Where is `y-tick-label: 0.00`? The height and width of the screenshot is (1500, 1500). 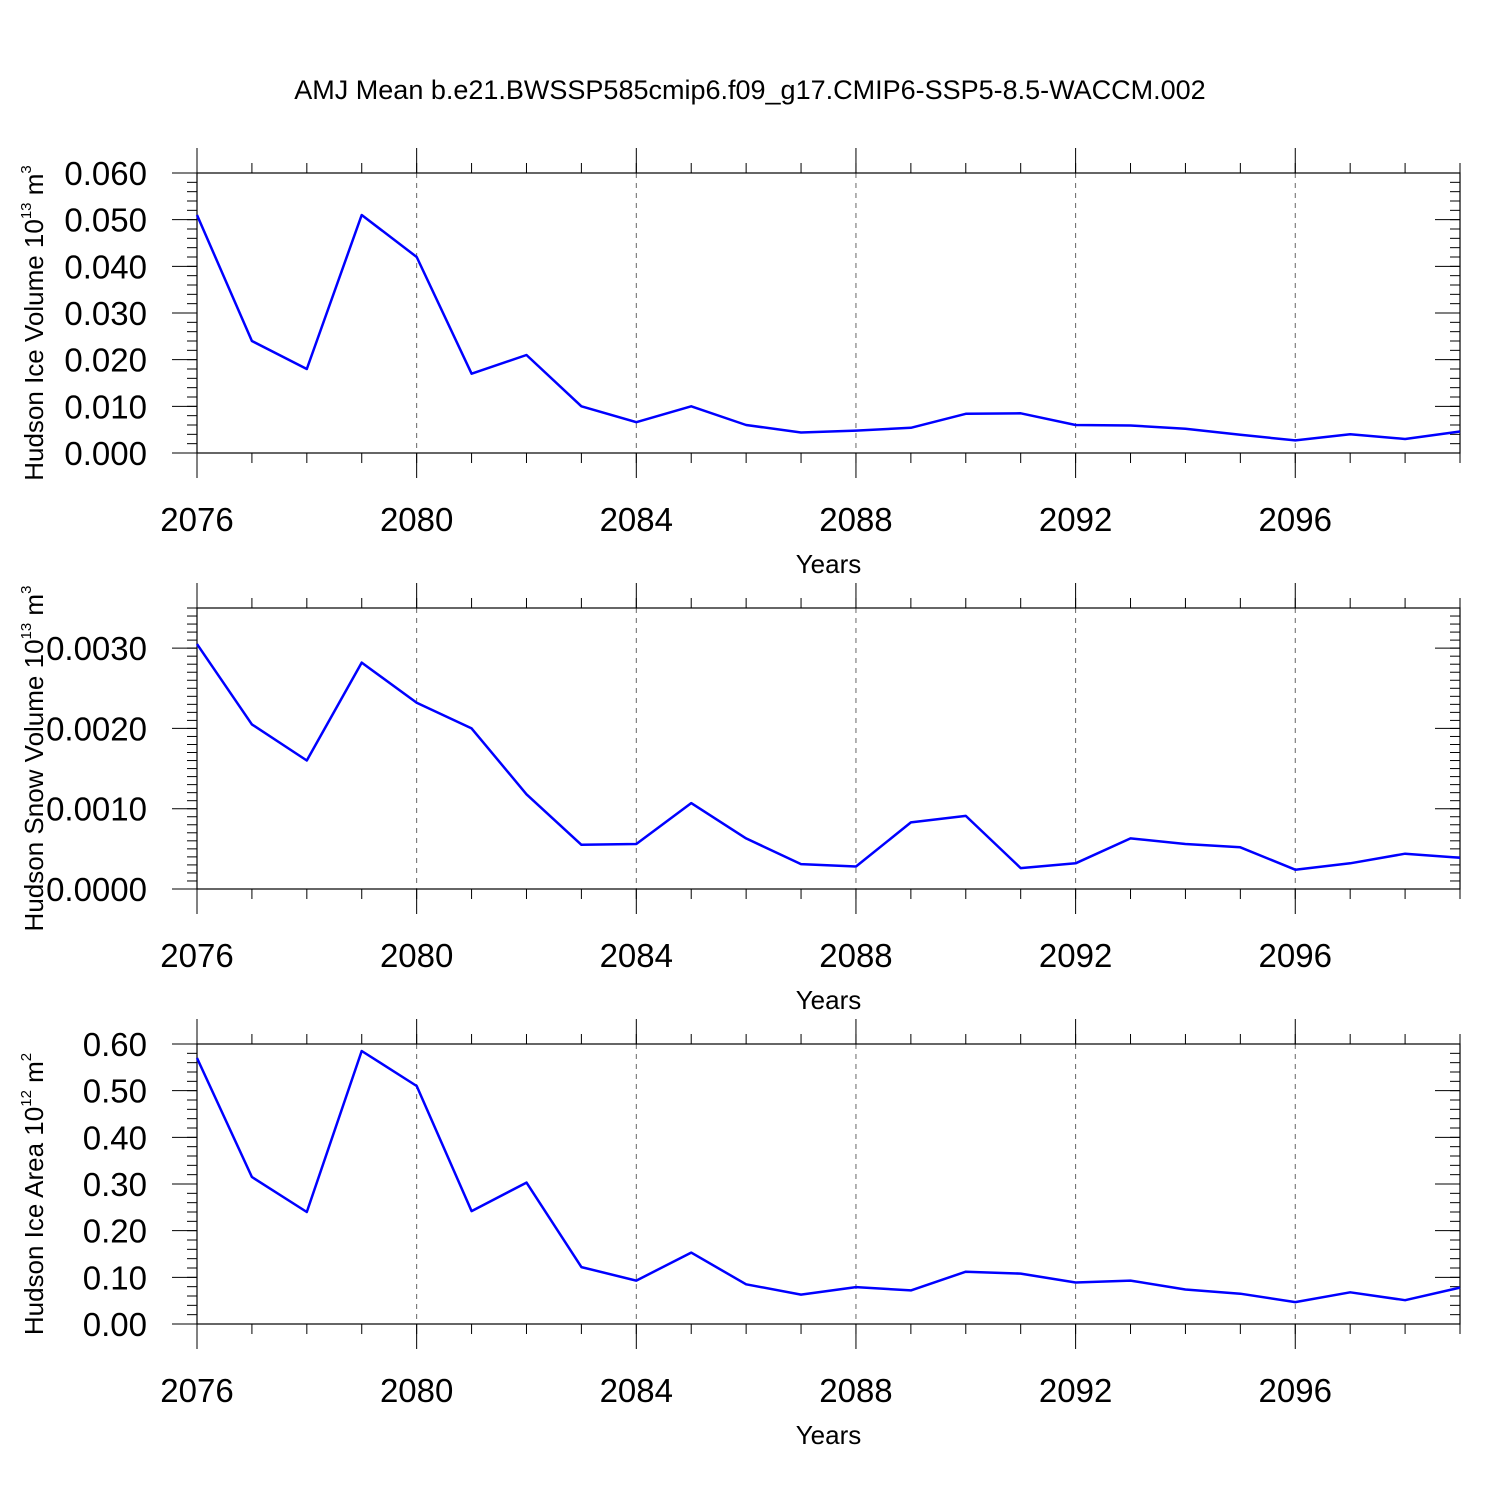 y-tick-label: 0.00 is located at coordinates (115, 1324).